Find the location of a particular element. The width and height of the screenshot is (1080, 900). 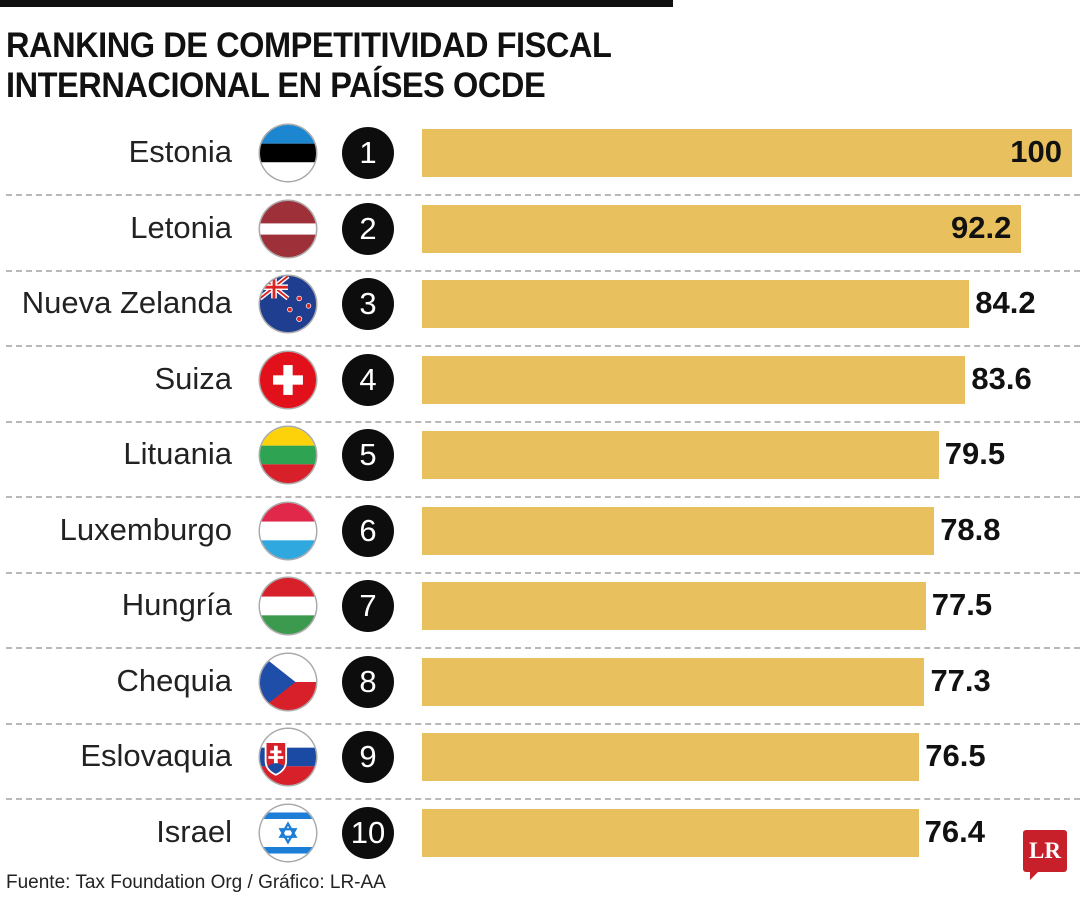

value-label: 76.5 is located at coordinates (955, 755).